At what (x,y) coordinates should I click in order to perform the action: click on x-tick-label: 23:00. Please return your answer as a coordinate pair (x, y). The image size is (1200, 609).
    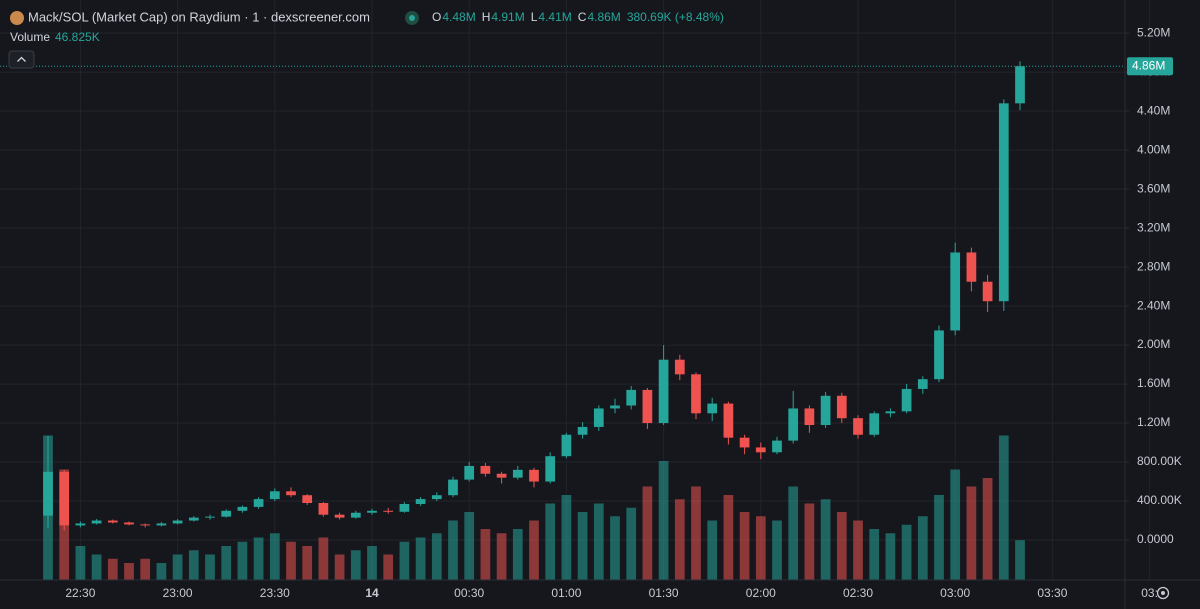
    Looking at the image, I should click on (178, 593).